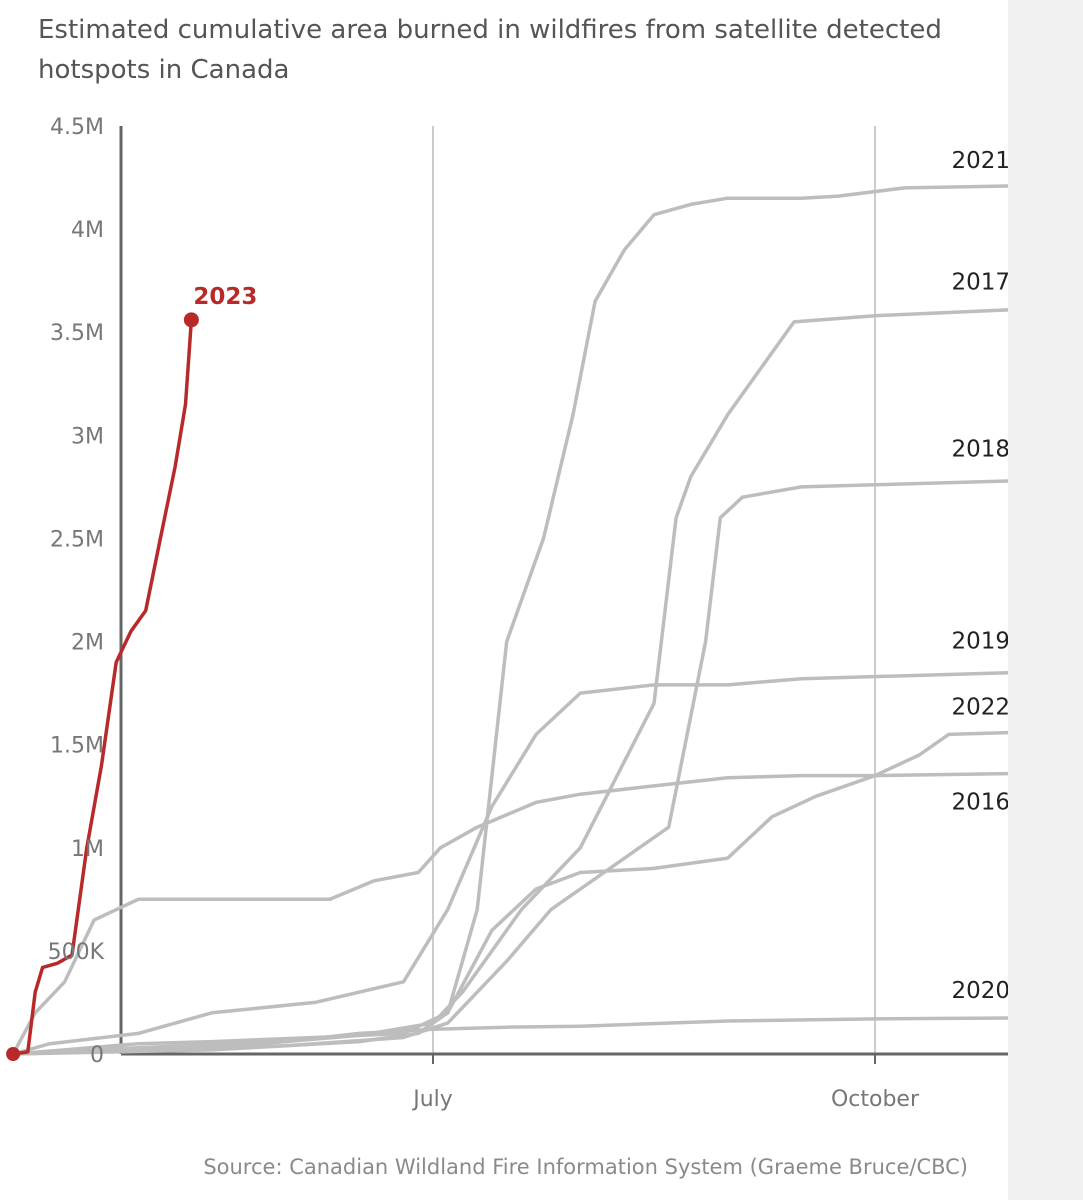  I want to click on y-tick-label: 4M, so click(87, 230).